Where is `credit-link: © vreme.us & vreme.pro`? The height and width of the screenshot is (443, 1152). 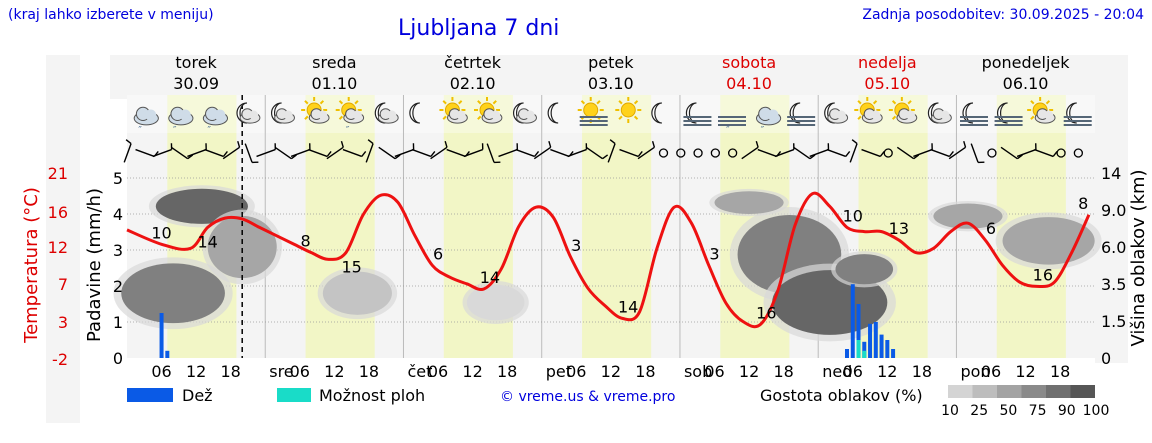 credit-link: © vreme.us & vreme.pro is located at coordinates (587, 397).